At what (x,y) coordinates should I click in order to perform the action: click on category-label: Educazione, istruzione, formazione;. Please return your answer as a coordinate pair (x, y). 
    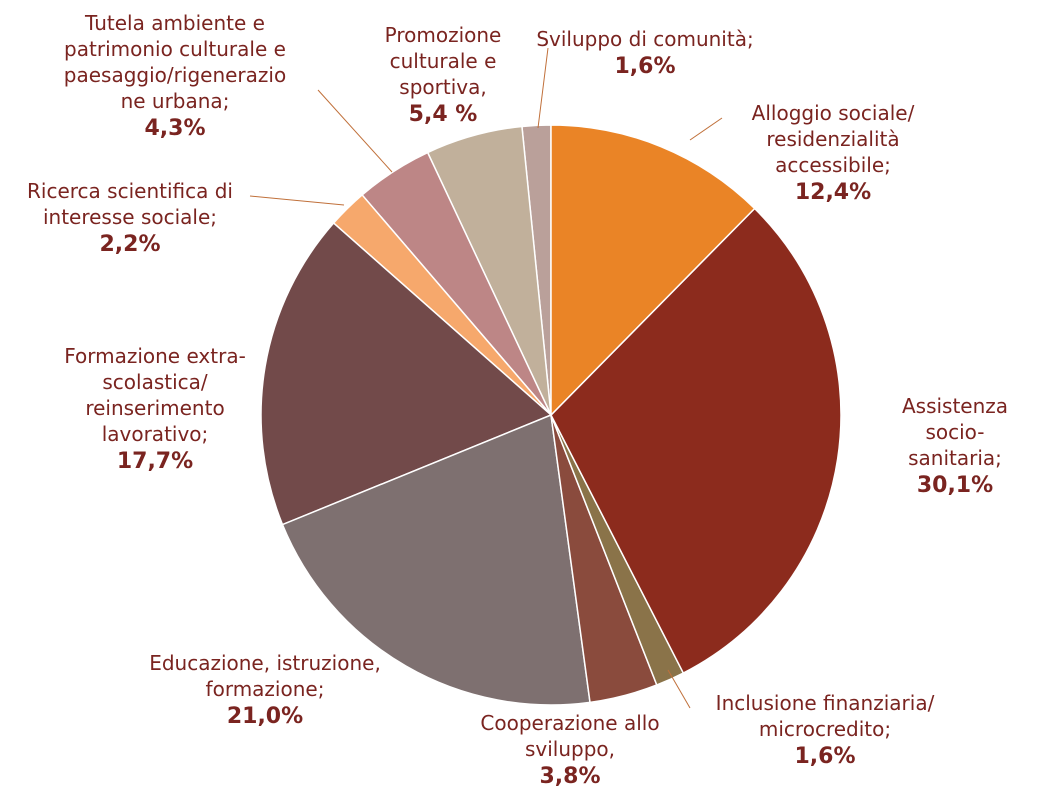
    Looking at the image, I should click on (265, 676).